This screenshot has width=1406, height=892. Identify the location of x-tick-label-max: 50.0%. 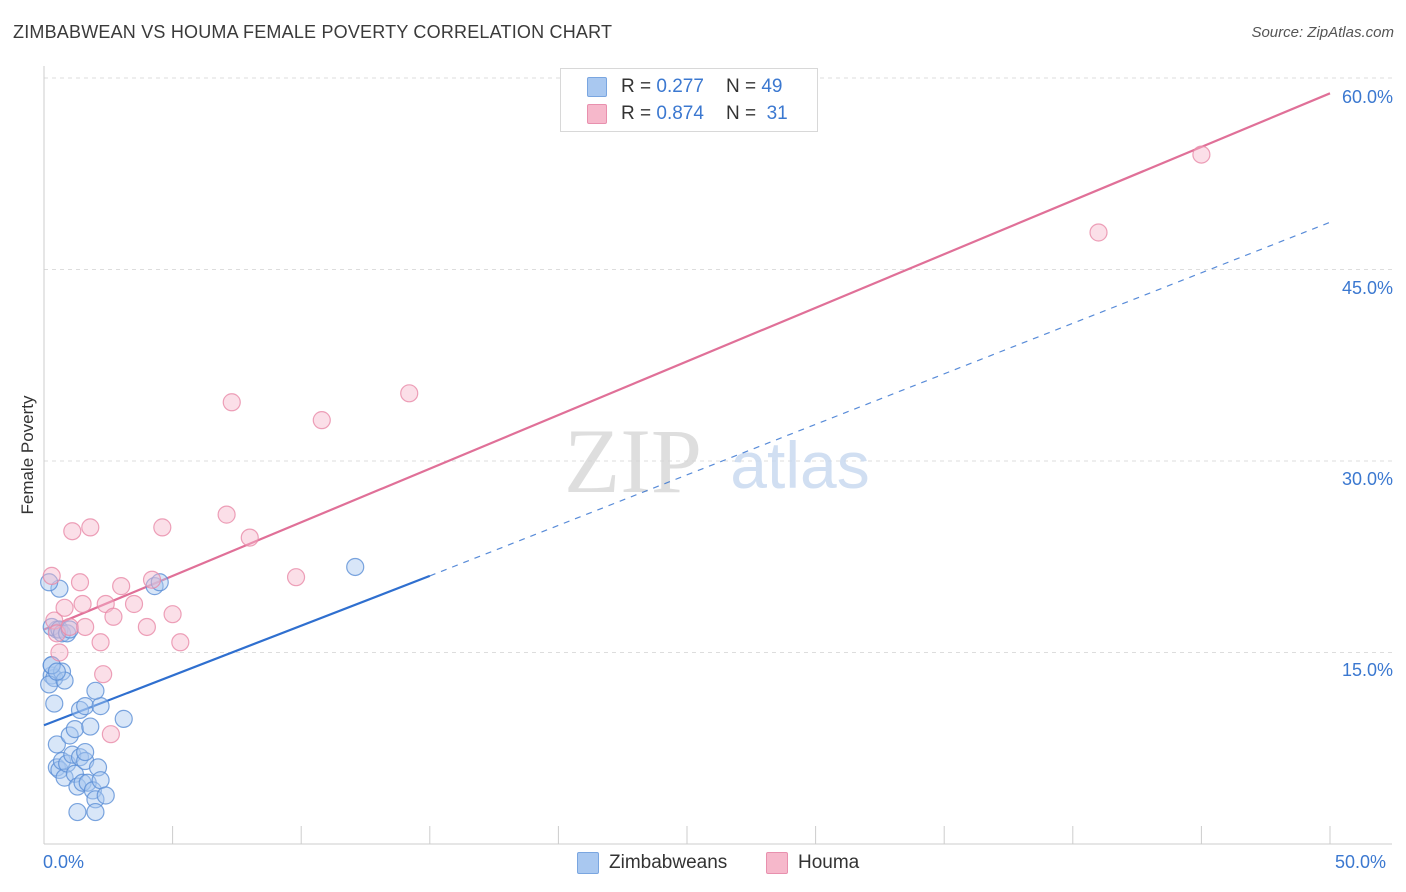
(1361, 862).